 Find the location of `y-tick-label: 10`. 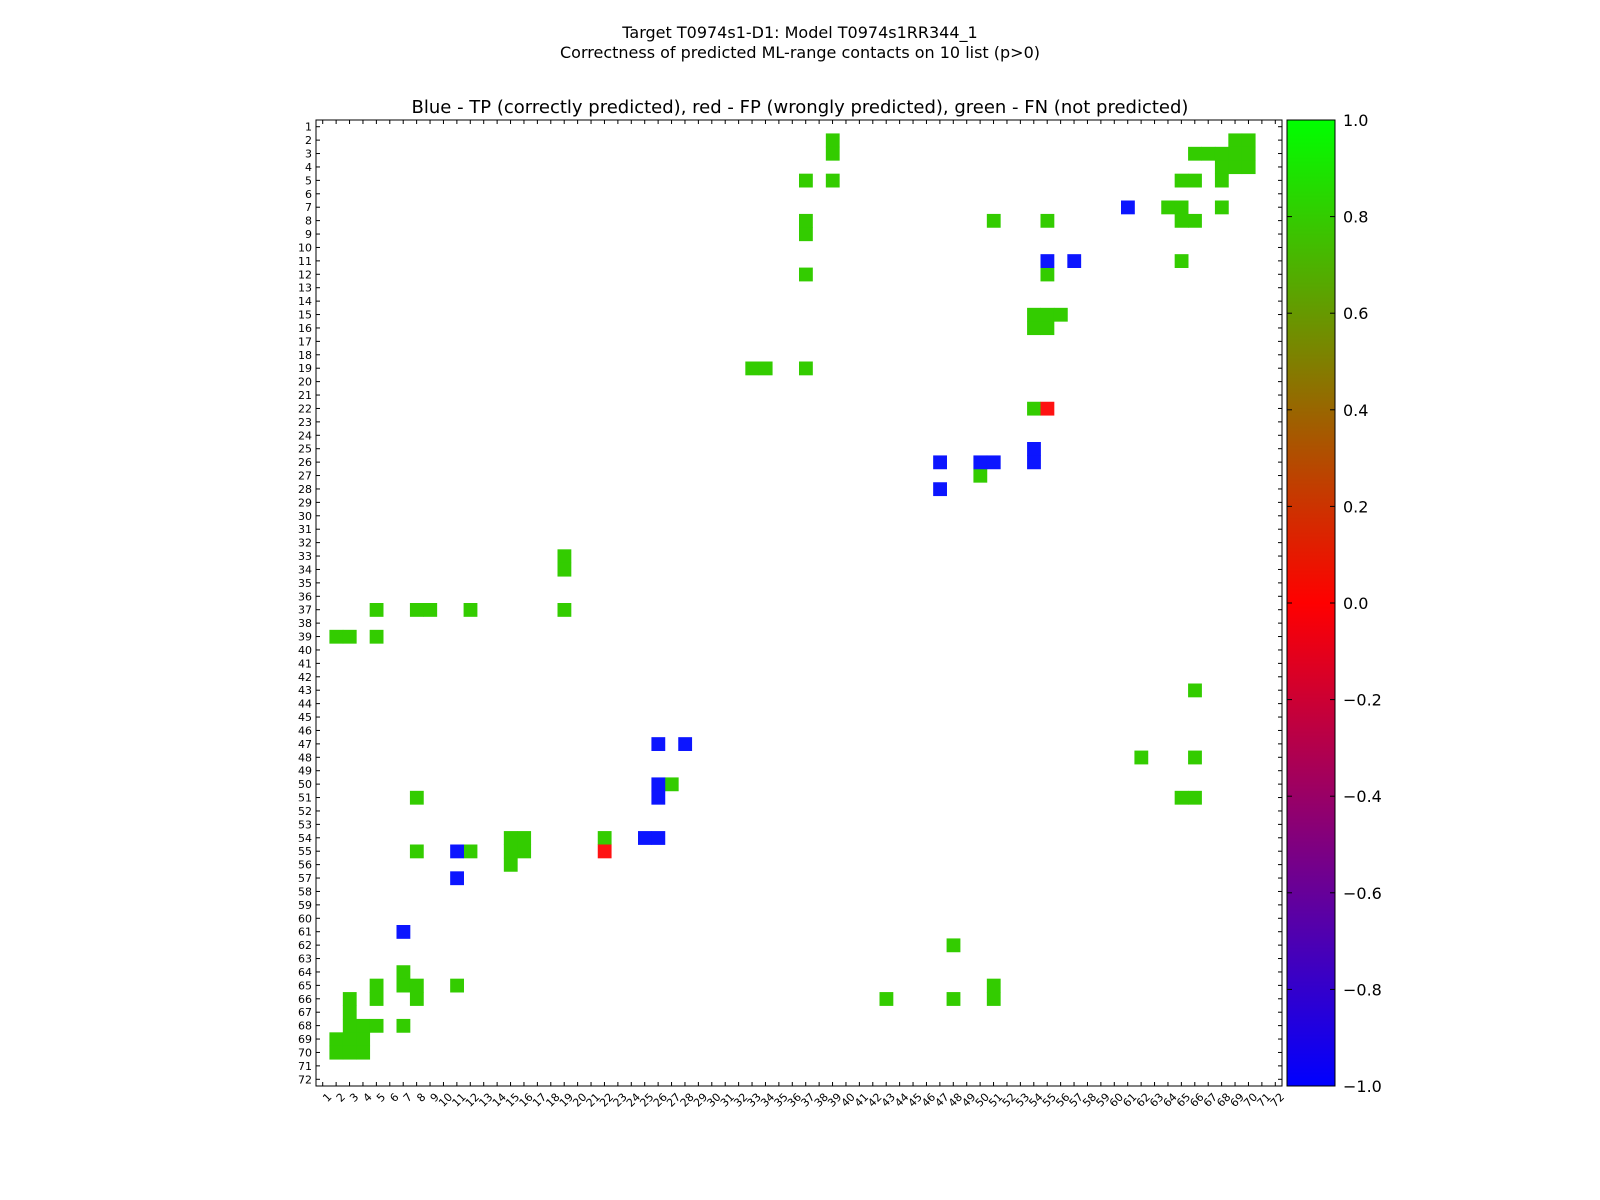

y-tick-label: 10 is located at coordinates (305, 247).